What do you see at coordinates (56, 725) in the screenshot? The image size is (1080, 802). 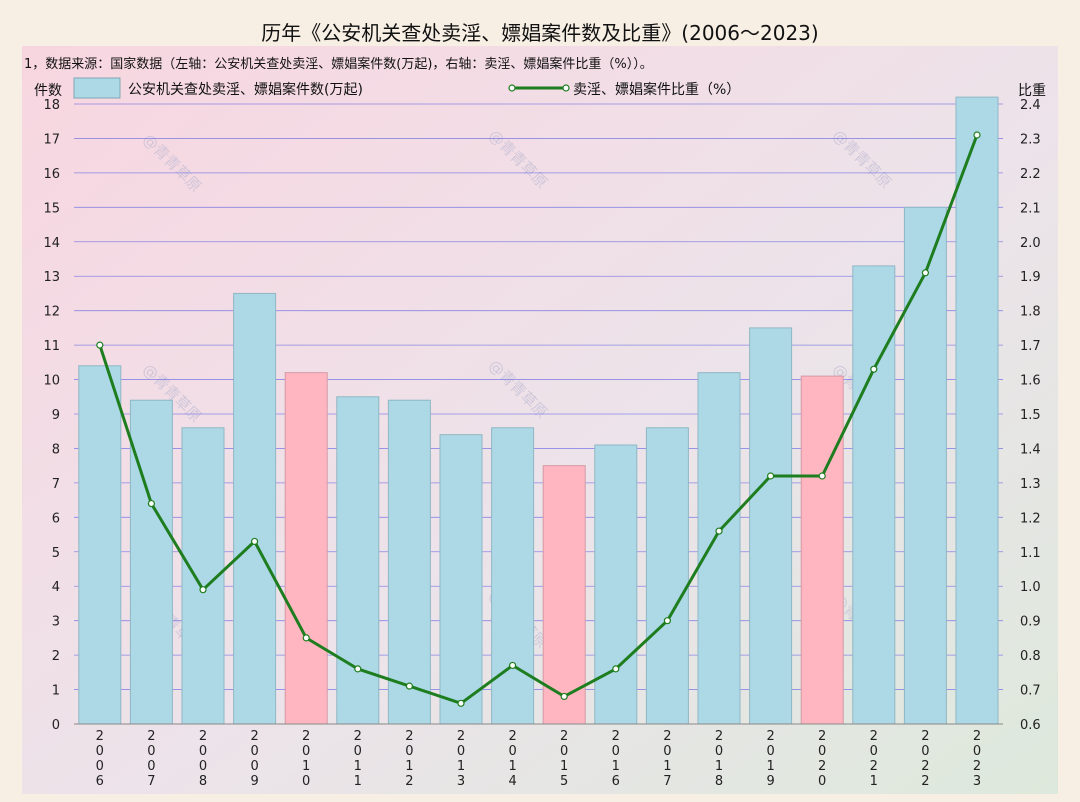 I see `left-tick-label: 0` at bounding box center [56, 725].